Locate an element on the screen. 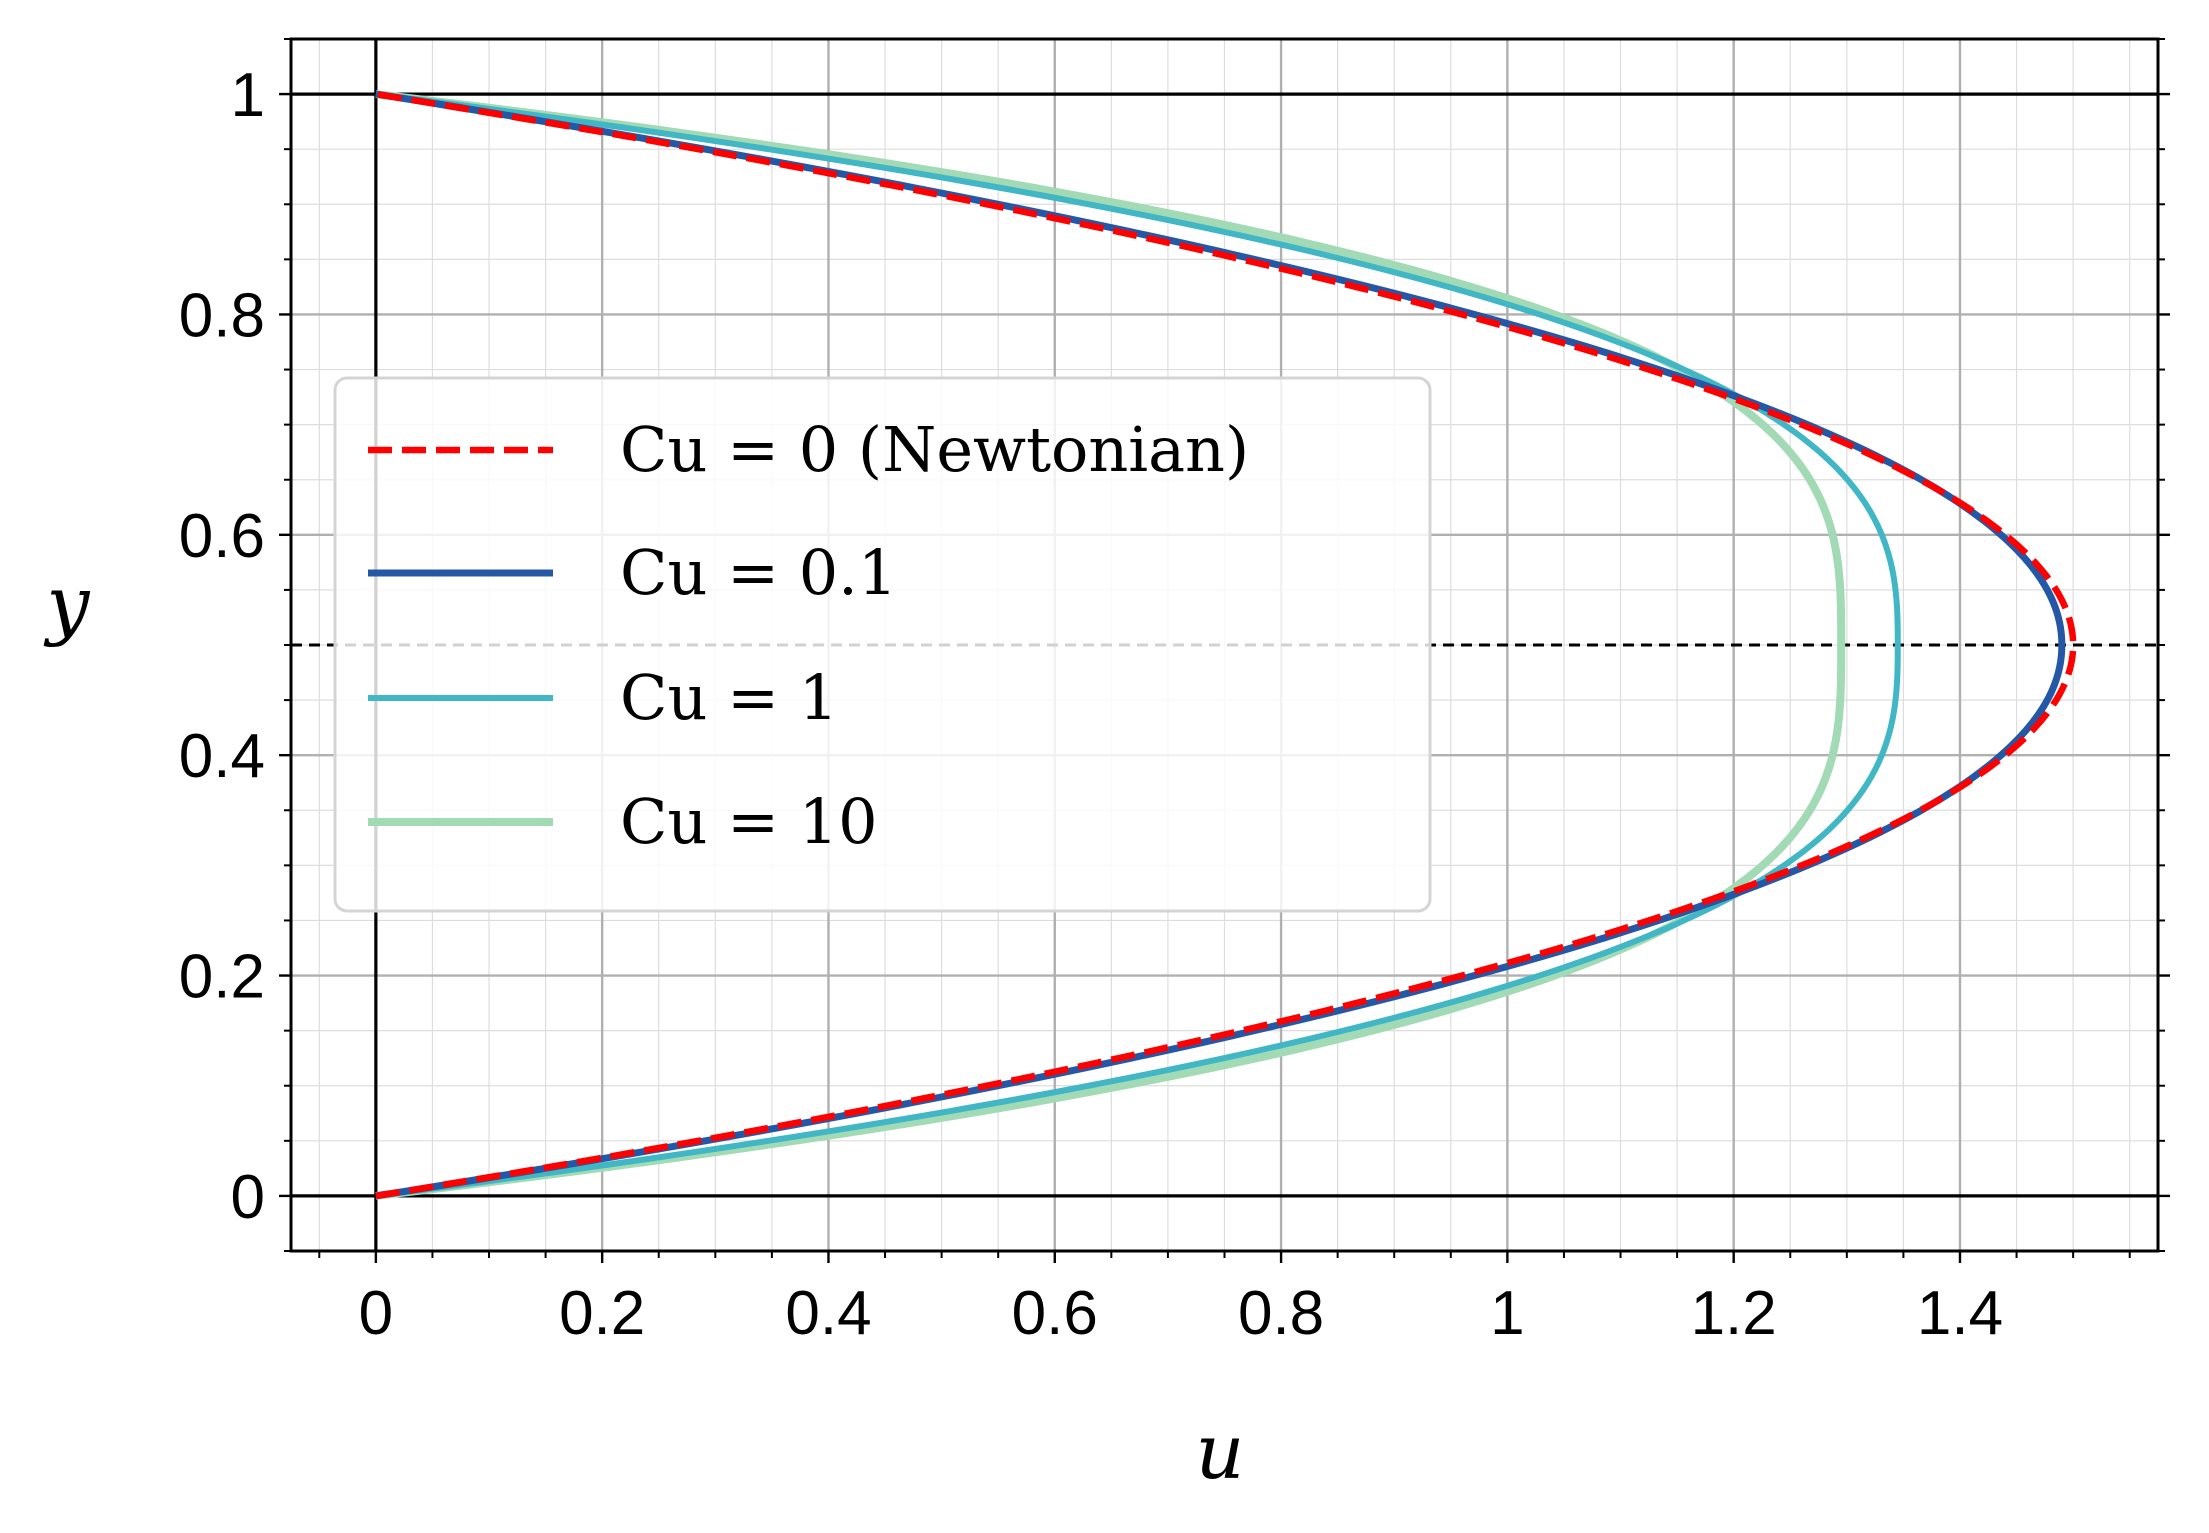 This screenshot has height=1533, width=2209. x-tick-label: 0 is located at coordinates (376, 1313).